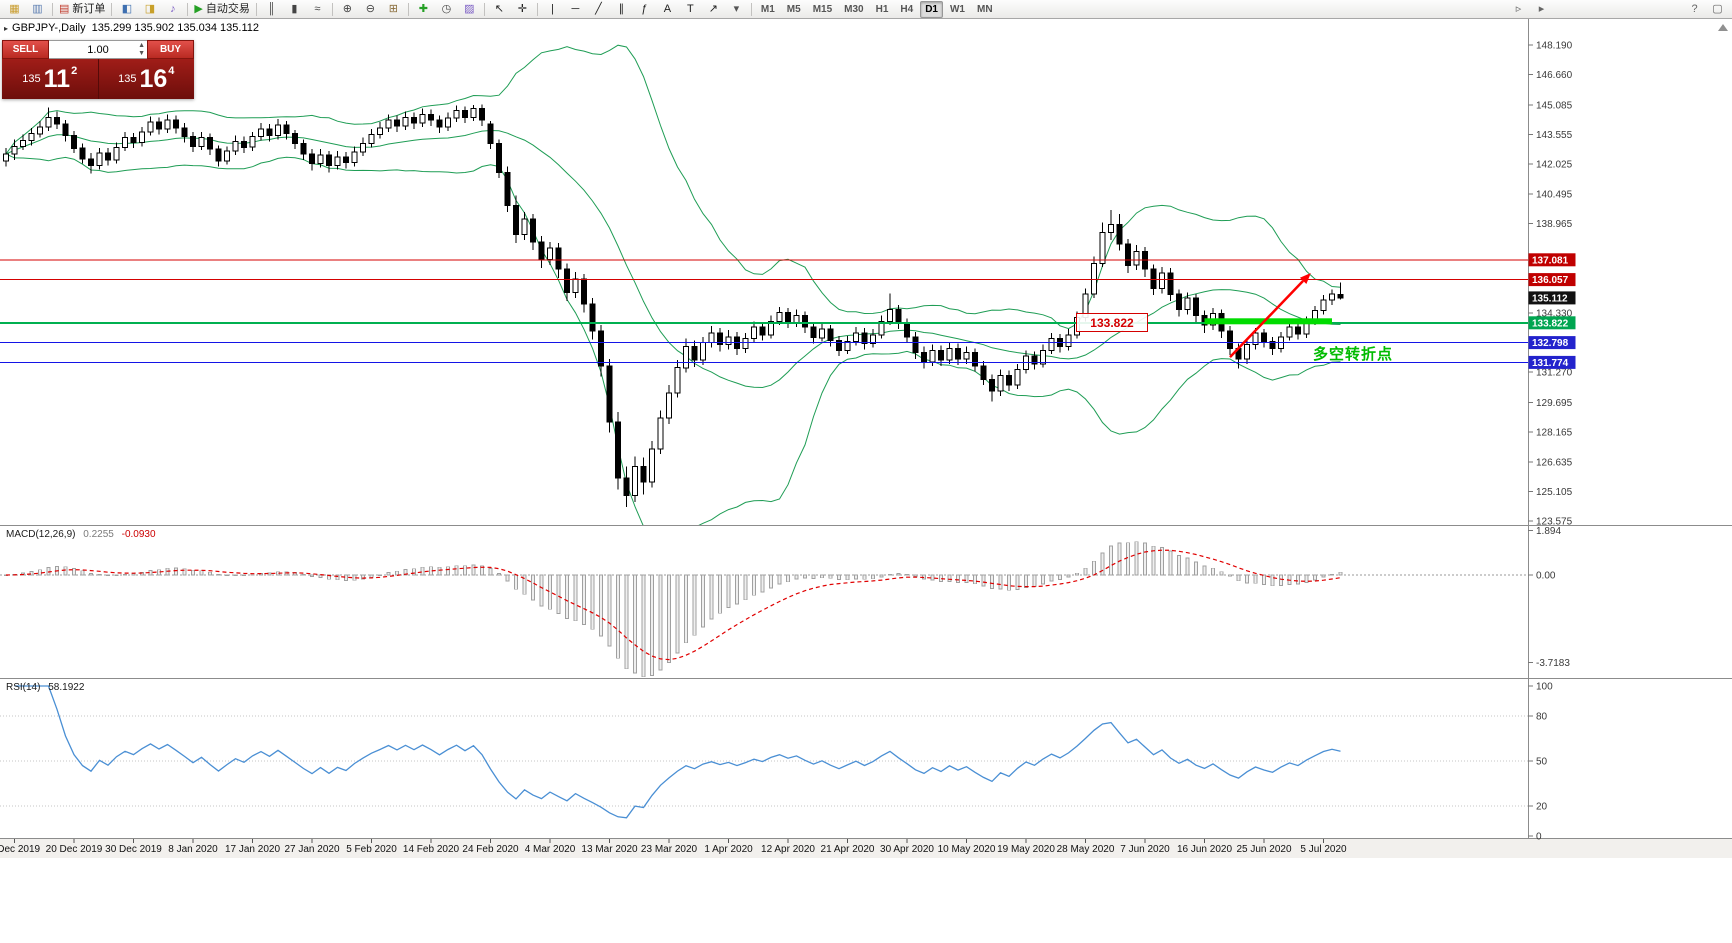  What do you see at coordinates (347, 9) in the screenshot?
I see `zoom-in-button: ⊕` at bounding box center [347, 9].